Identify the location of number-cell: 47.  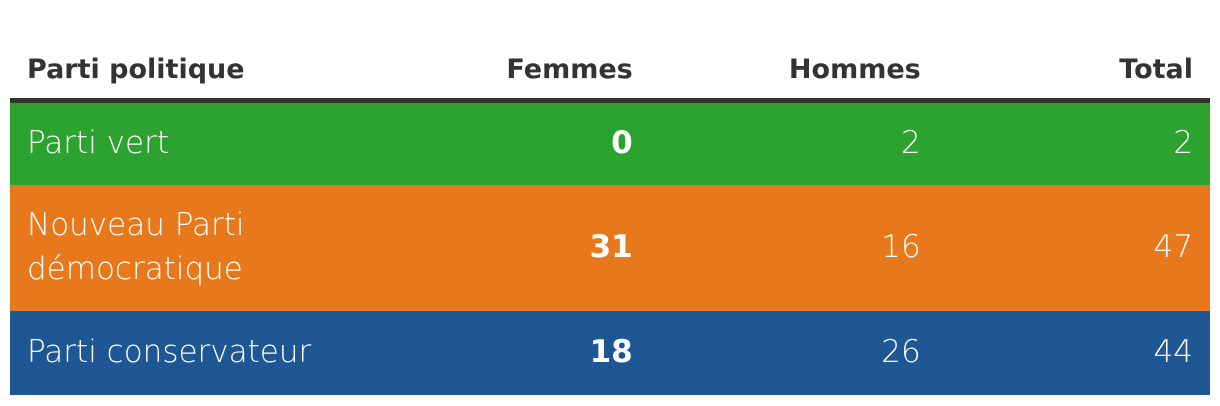
(1173, 246).